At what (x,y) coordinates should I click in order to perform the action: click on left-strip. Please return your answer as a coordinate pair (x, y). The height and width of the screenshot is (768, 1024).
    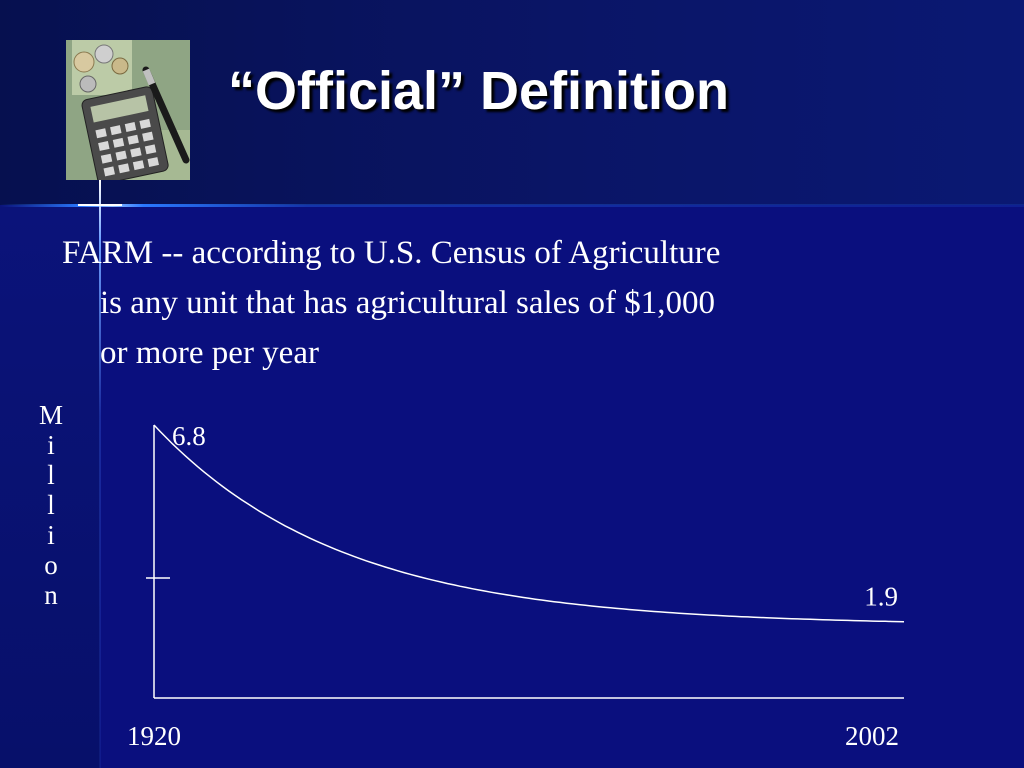
    Looking at the image, I should click on (50, 486).